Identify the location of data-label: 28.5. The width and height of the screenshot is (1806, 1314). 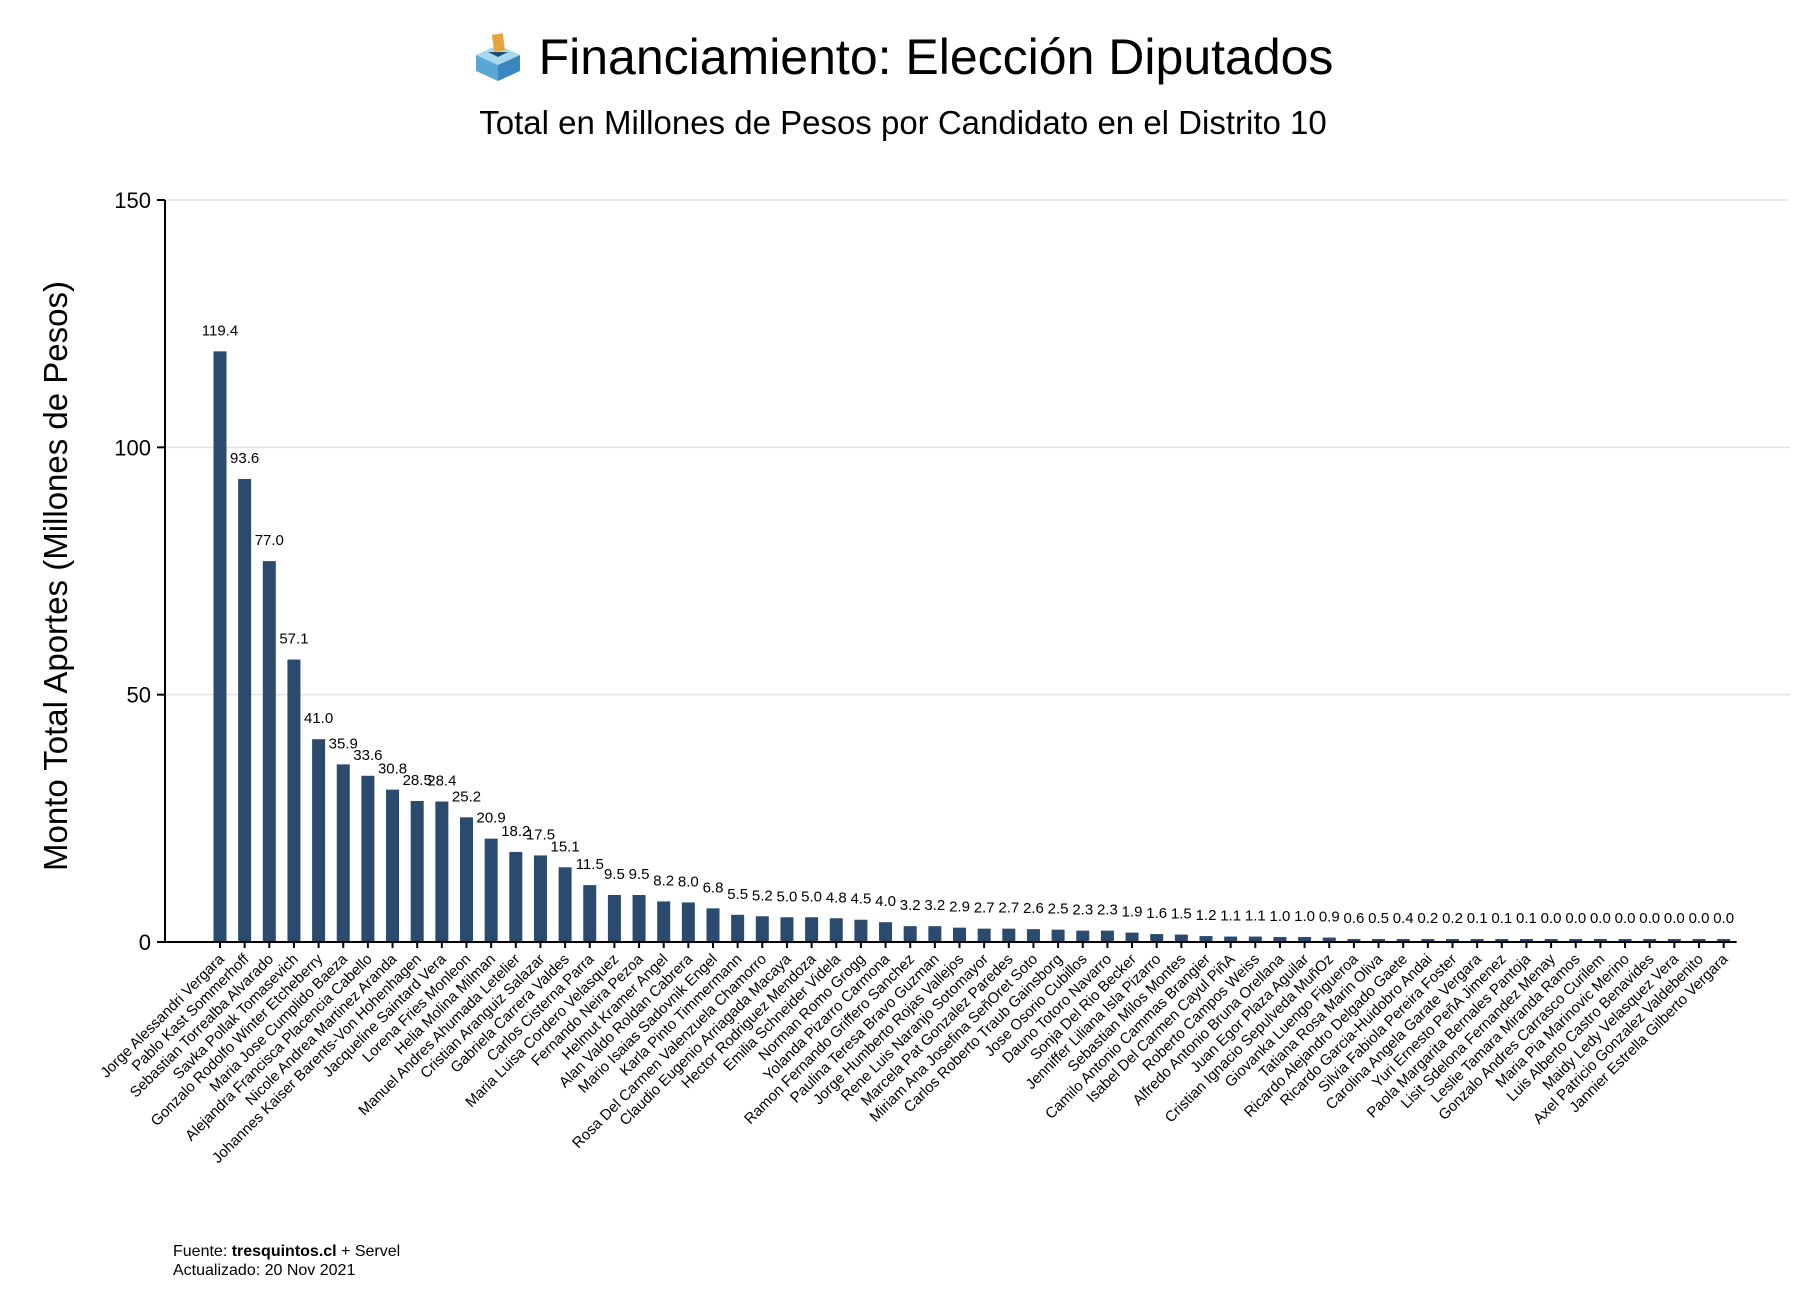
(417, 780).